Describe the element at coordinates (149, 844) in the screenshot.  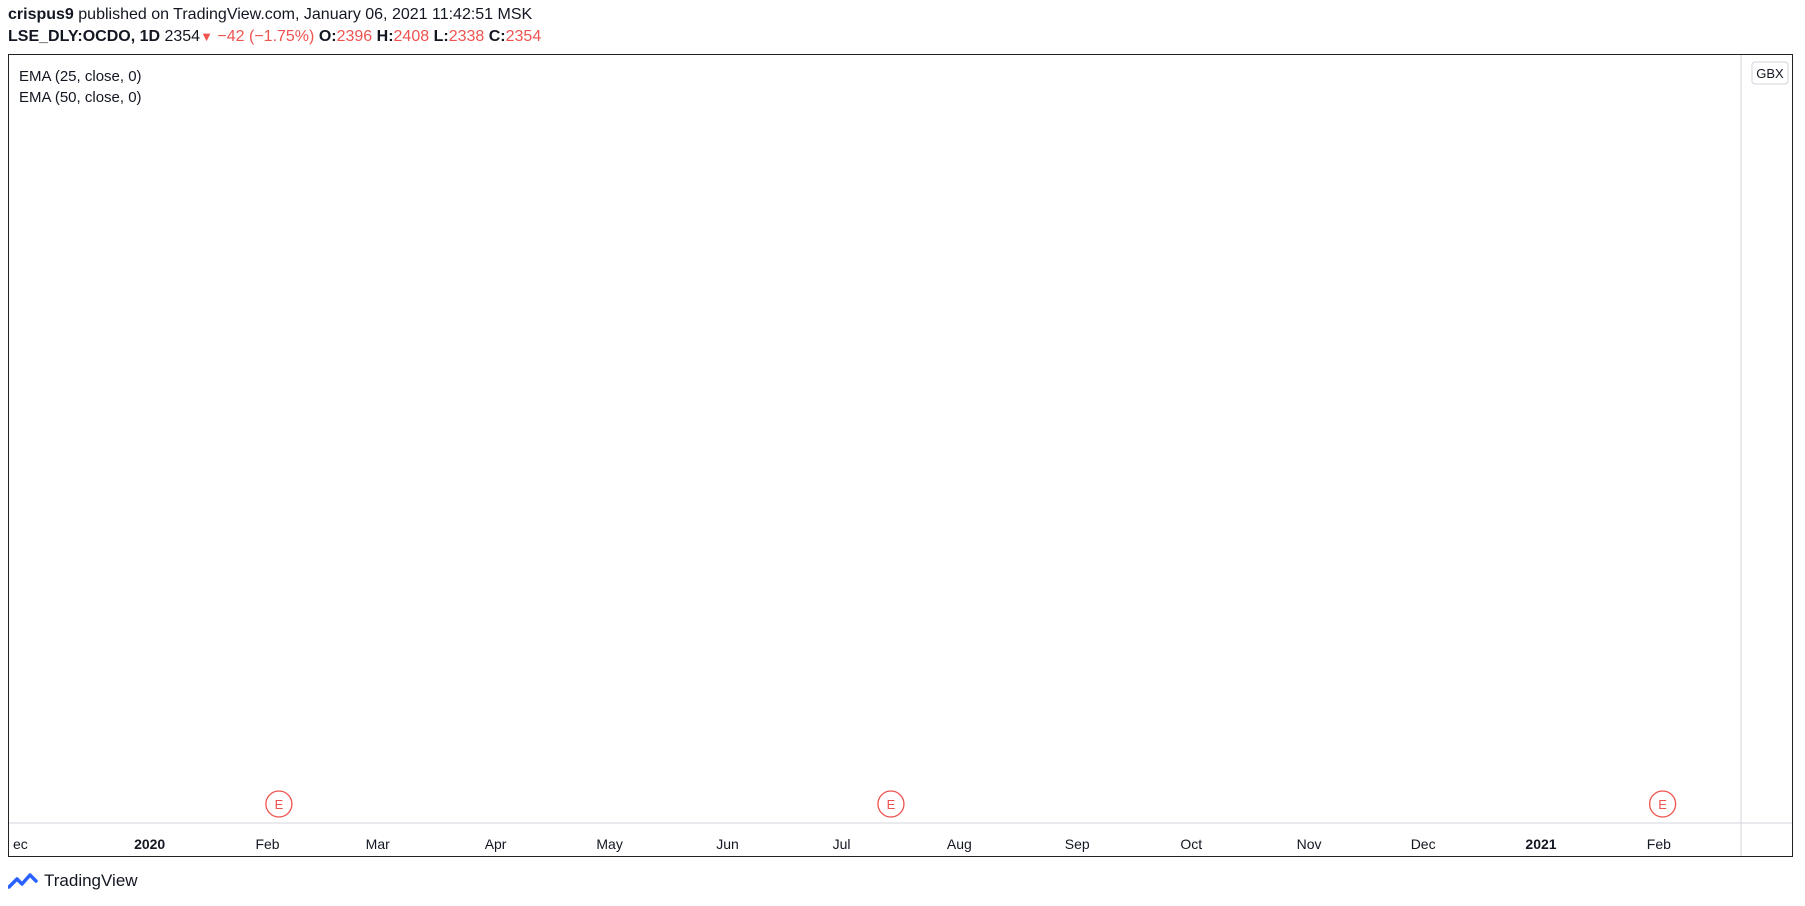
I see `x-tick-label: 2020` at that location.